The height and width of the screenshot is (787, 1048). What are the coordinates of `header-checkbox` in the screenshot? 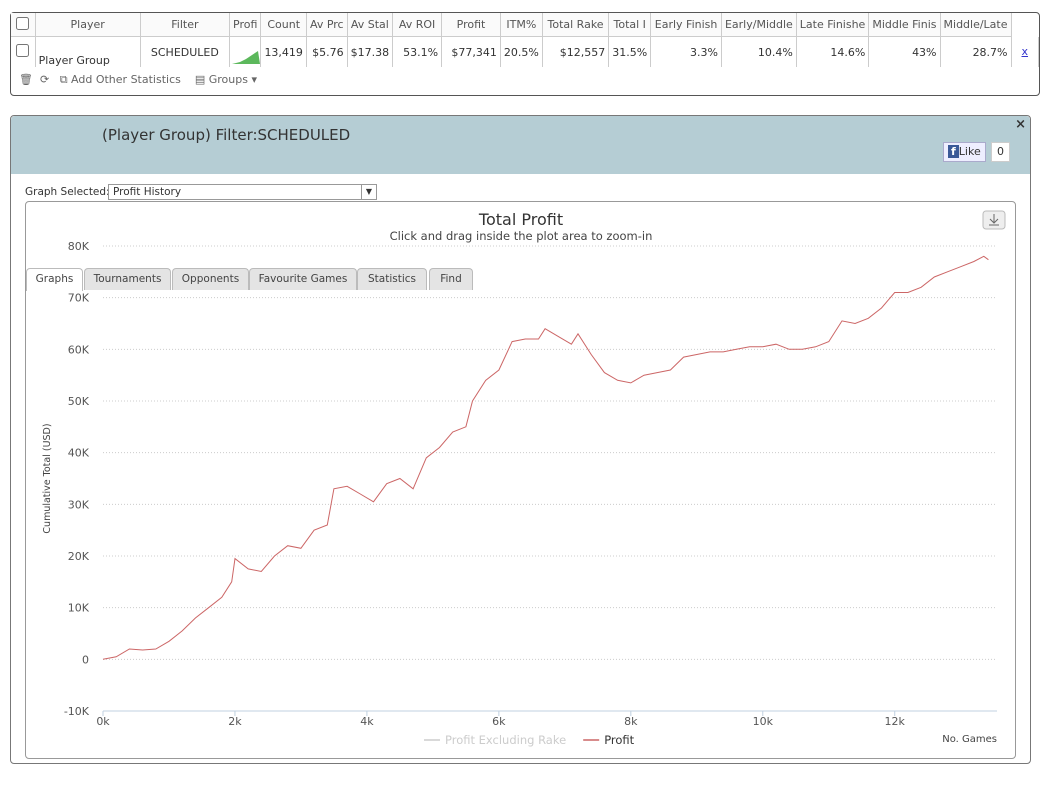 It's located at (23, 25).